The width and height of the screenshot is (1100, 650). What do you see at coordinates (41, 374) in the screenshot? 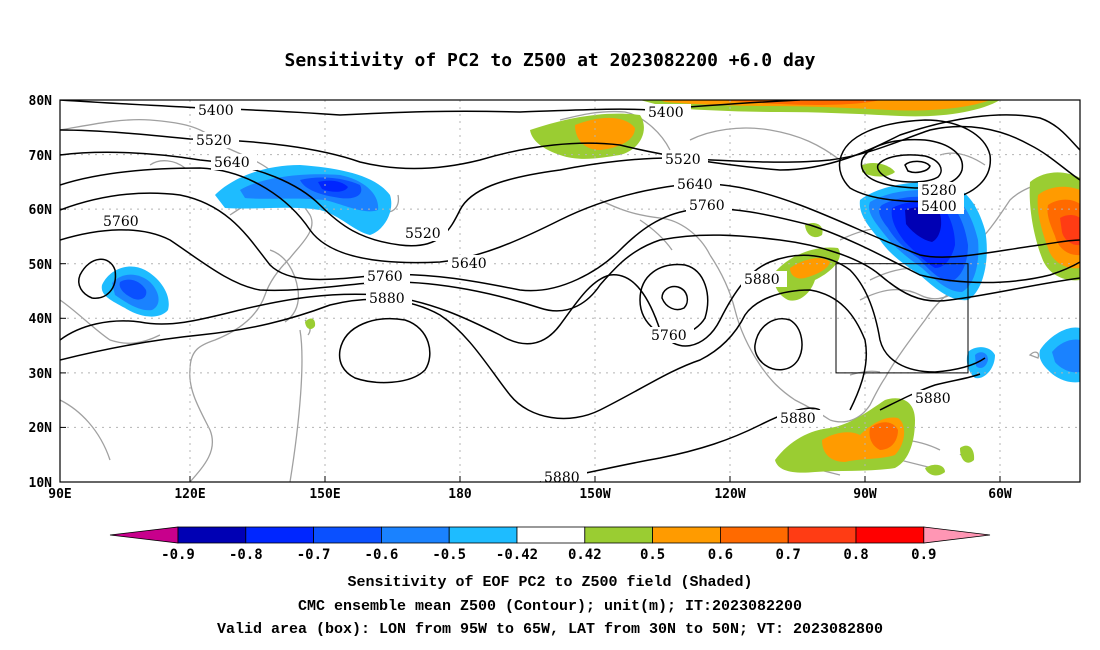
I see `lat-label: 30N` at bounding box center [41, 374].